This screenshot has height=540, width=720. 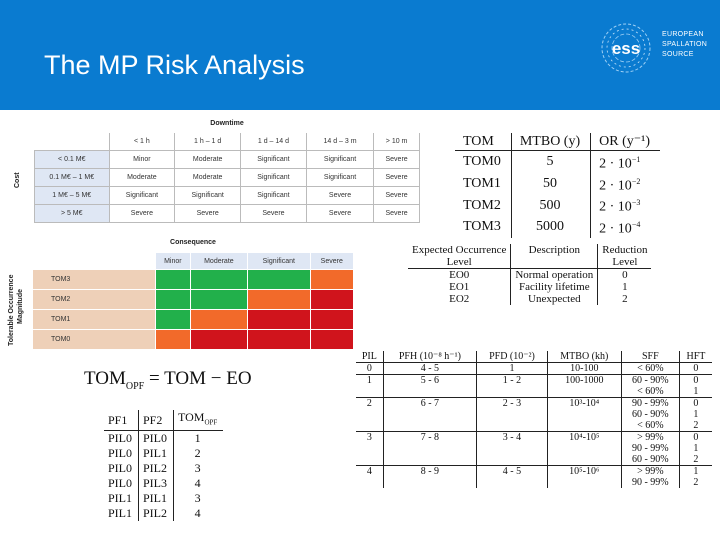 What do you see at coordinates (554, 299) in the screenshot?
I see `table-cell: Unexpected` at bounding box center [554, 299].